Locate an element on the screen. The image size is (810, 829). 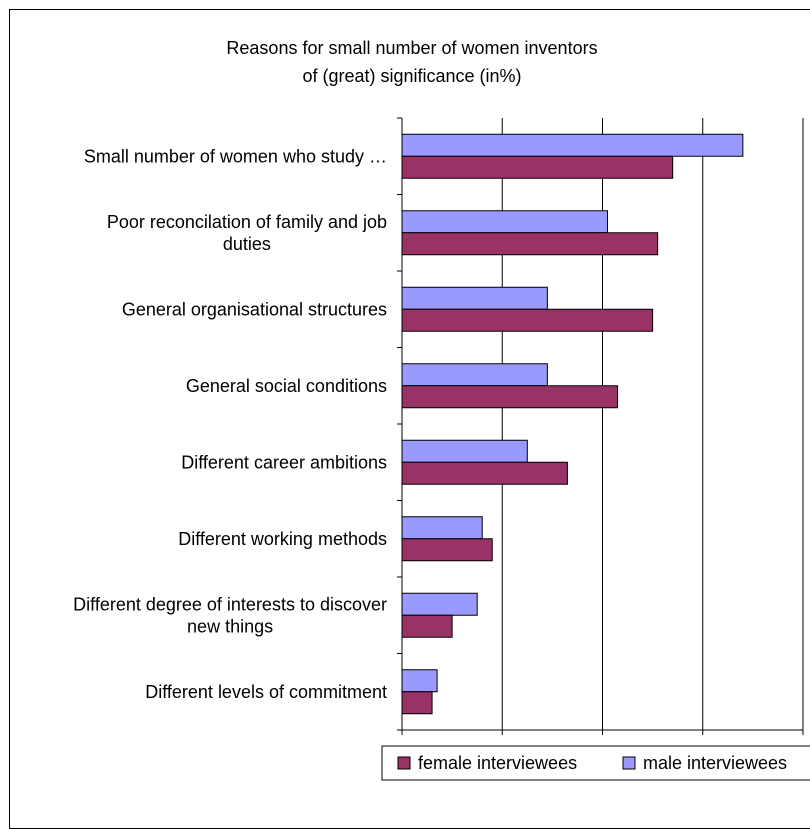
category-label: Different working methods is located at coordinates (282, 539).